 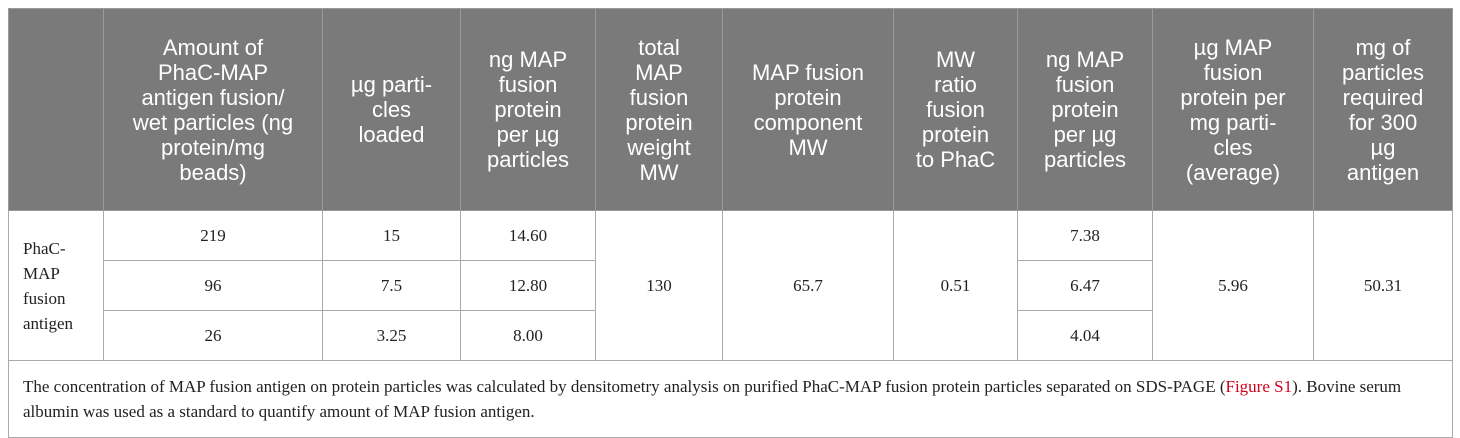 I want to click on header-cell: µg parti- cles loaded, so click(x=391, y=109).